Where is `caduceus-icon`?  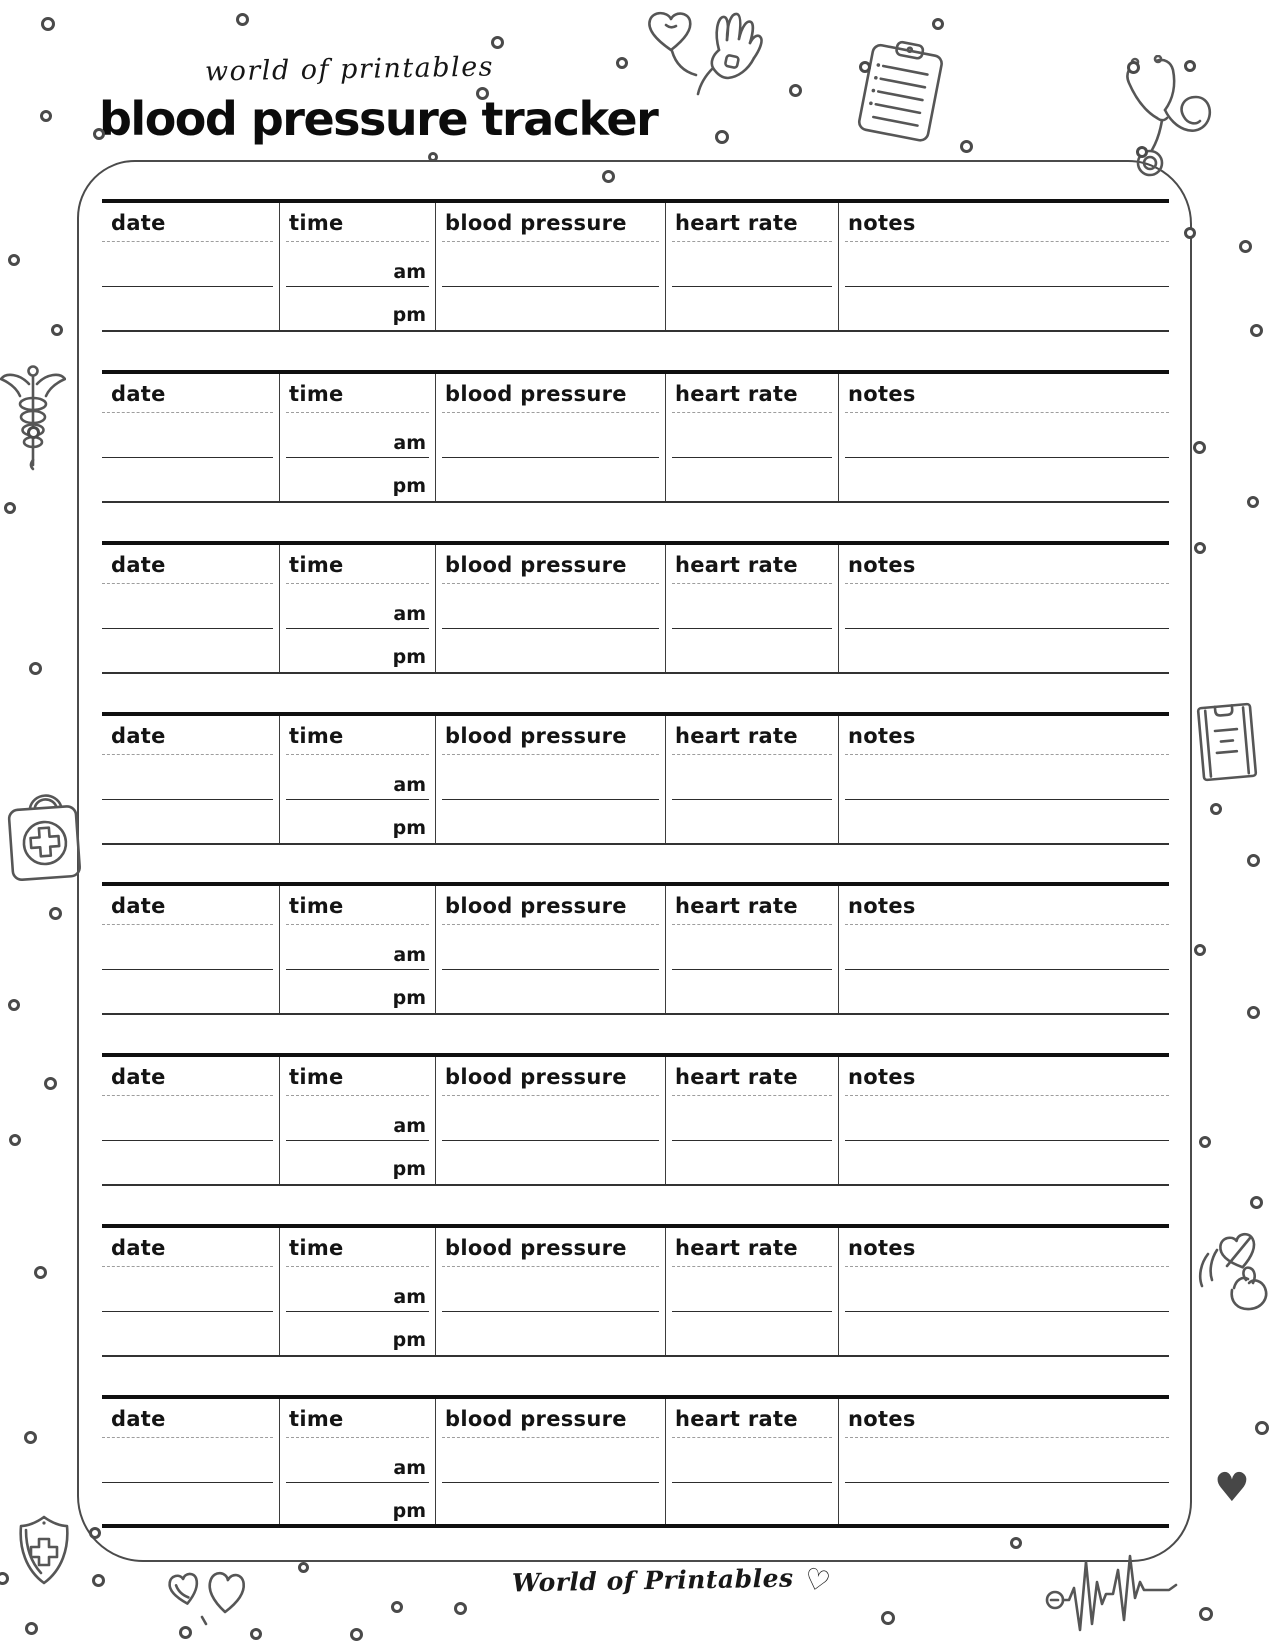
caduceus-icon is located at coordinates (33, 418).